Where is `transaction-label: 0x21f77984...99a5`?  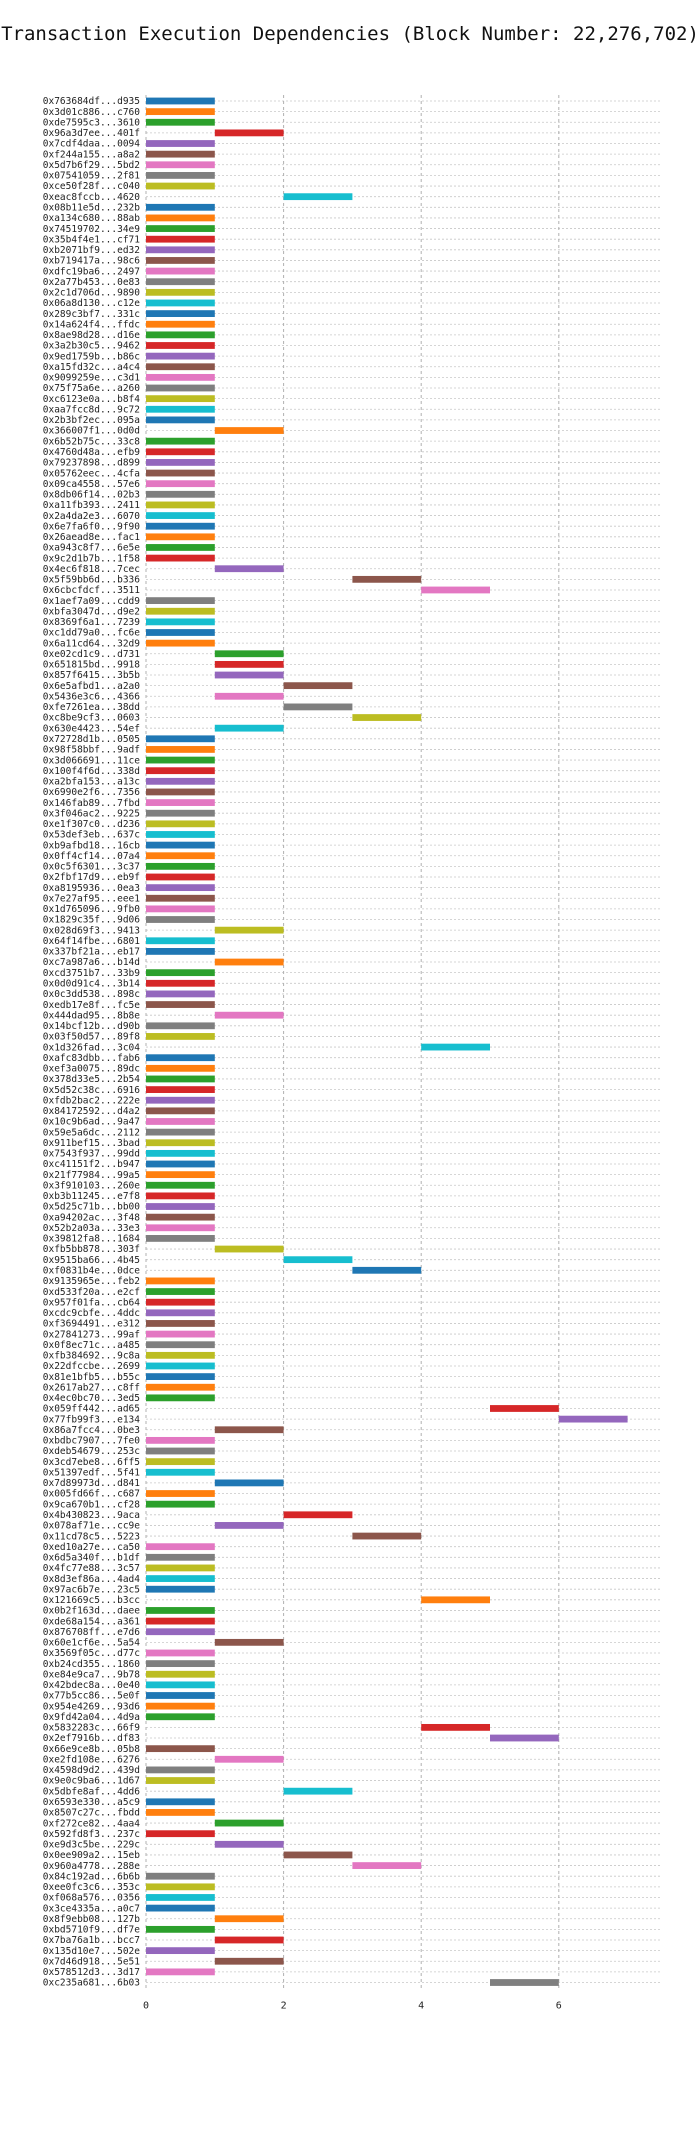
transaction-label: 0x21f77984...99a5 is located at coordinates (91, 1175).